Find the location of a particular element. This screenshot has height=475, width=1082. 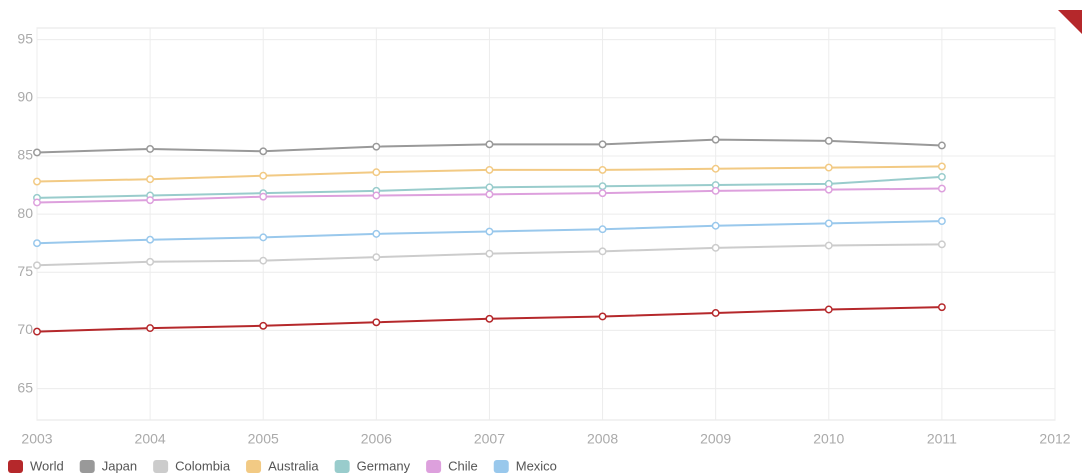

legend-item: Australia is located at coordinates (282, 465).